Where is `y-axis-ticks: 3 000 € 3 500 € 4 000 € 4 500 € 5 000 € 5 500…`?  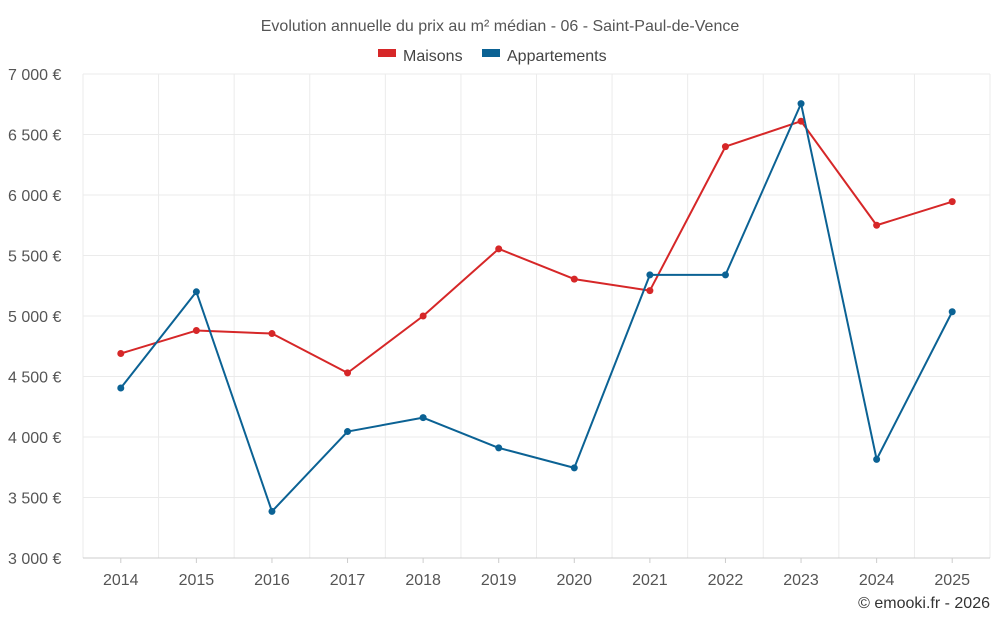
y-axis-ticks: 3 000 € 3 500 € 4 000 € 4 500 € 5 000 € 5 500… is located at coordinates (34, 317).